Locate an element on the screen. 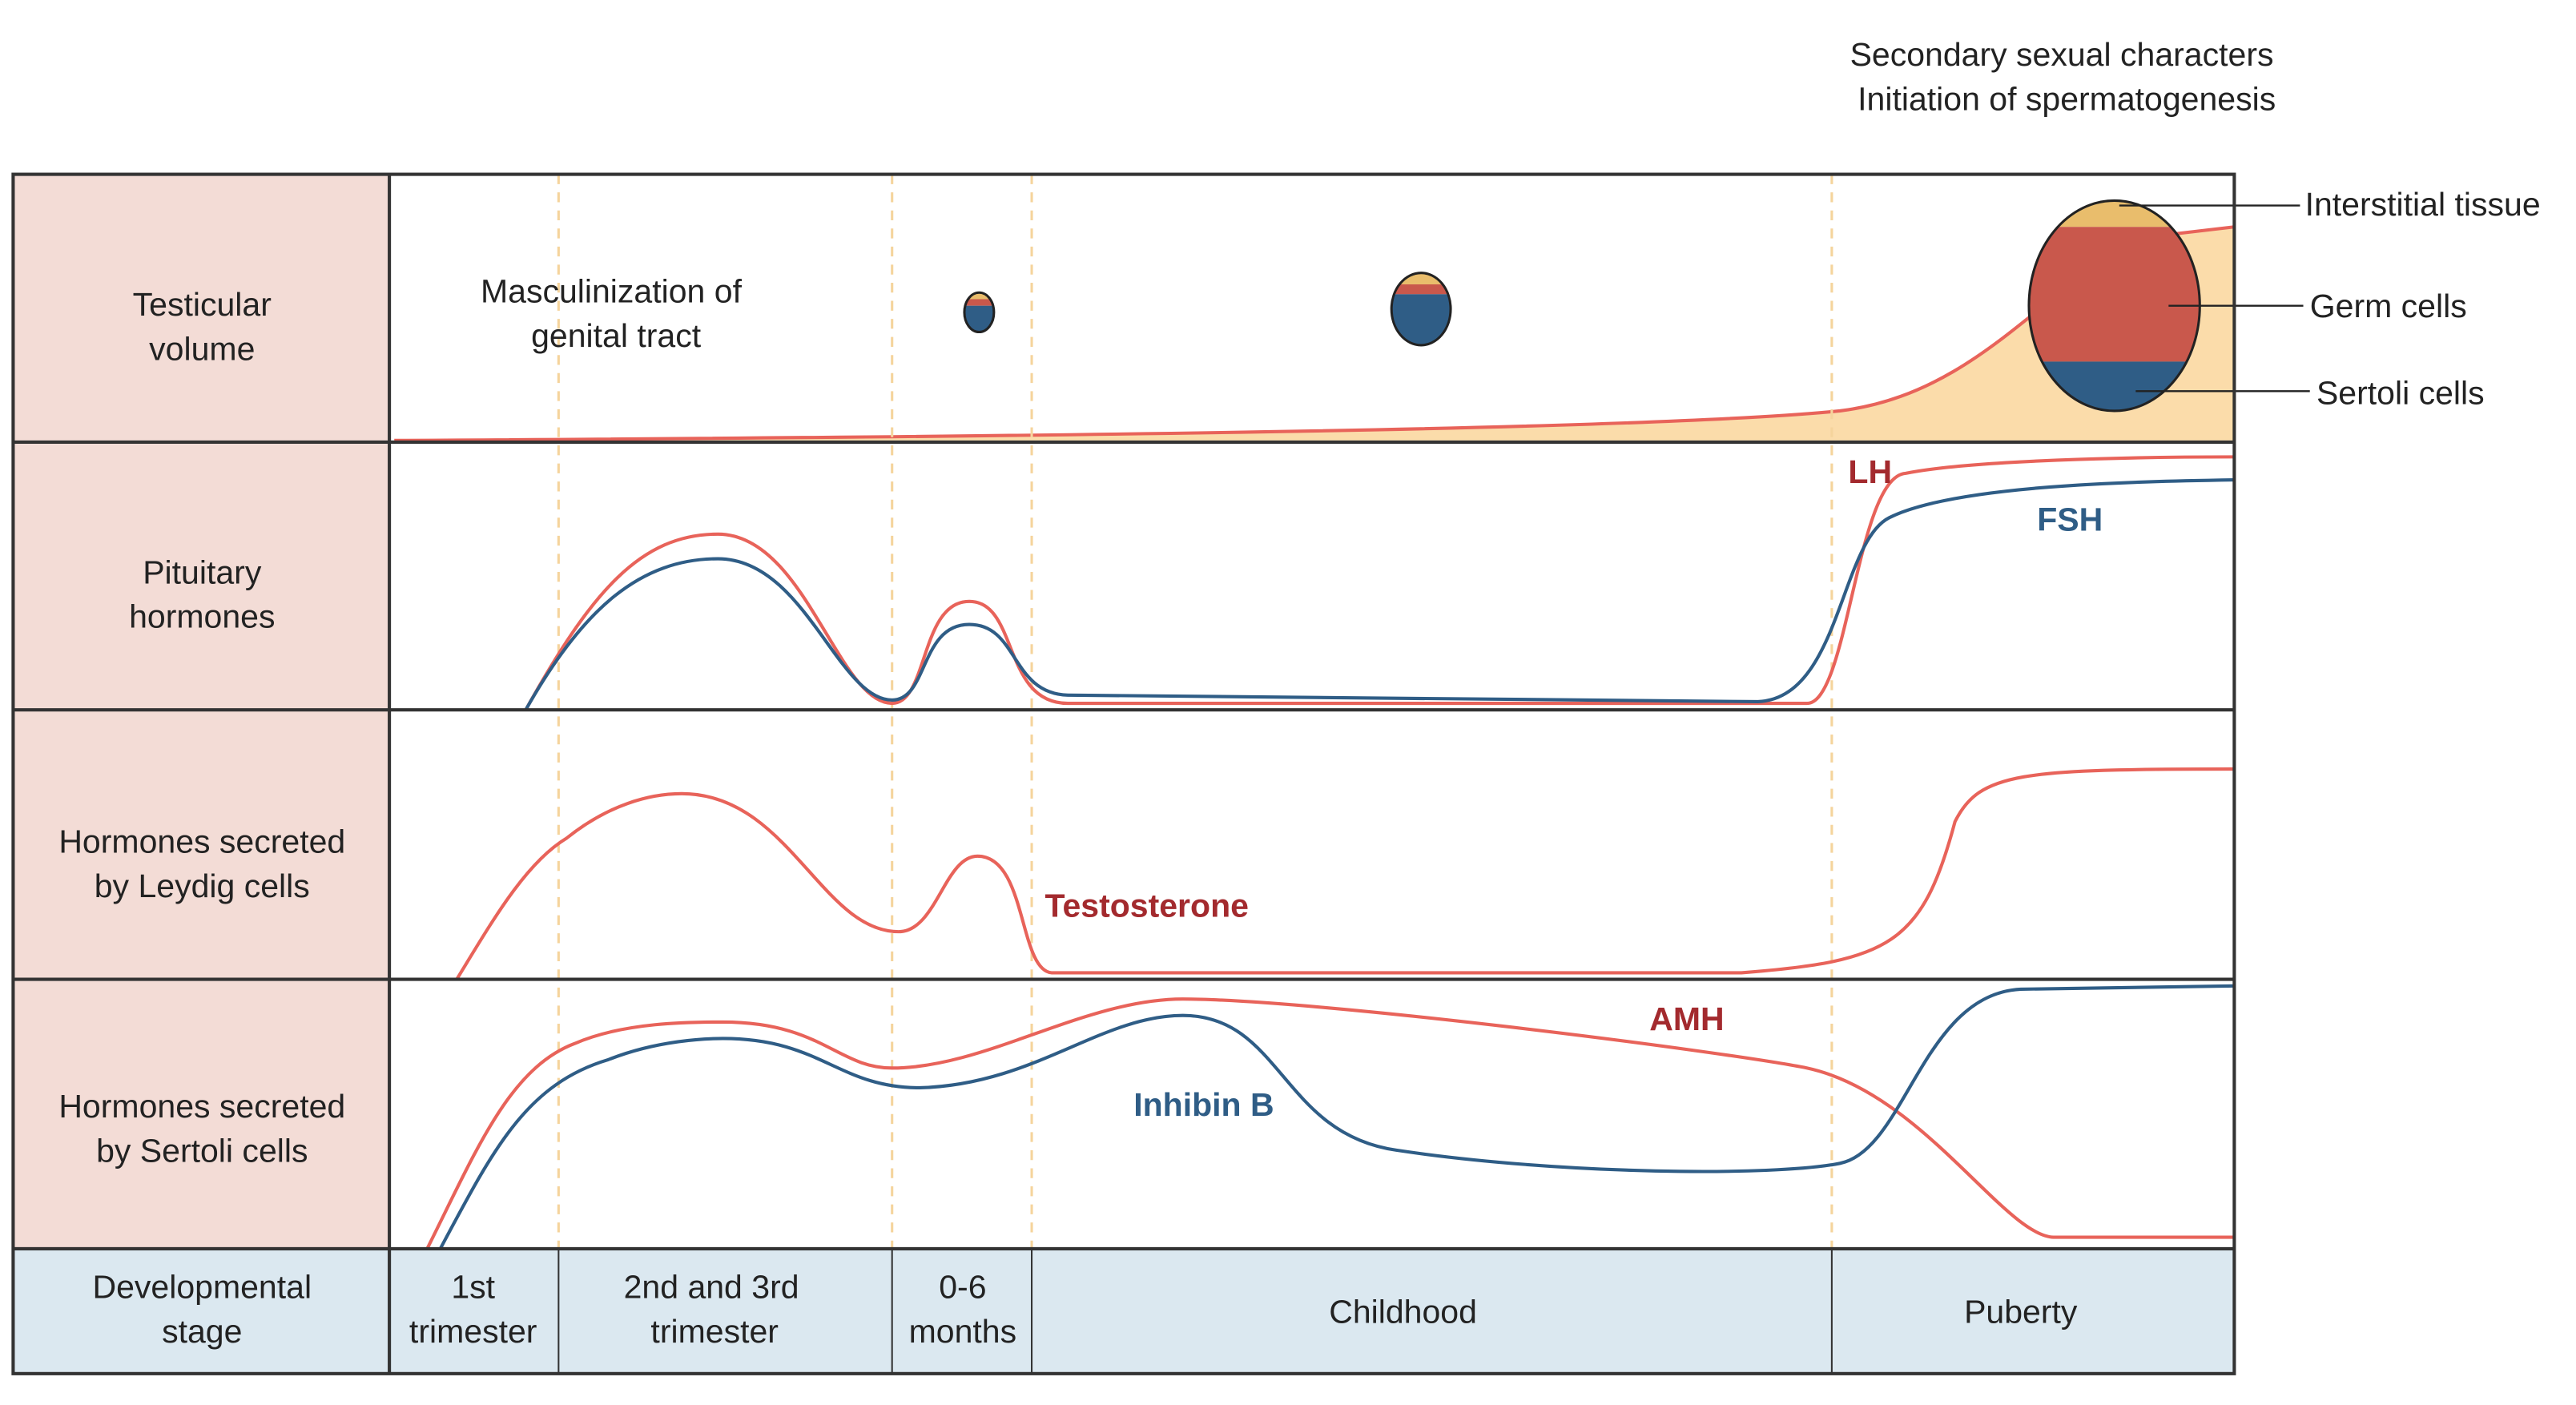  stage: 2nd and 3rd is located at coordinates (711, 1286).